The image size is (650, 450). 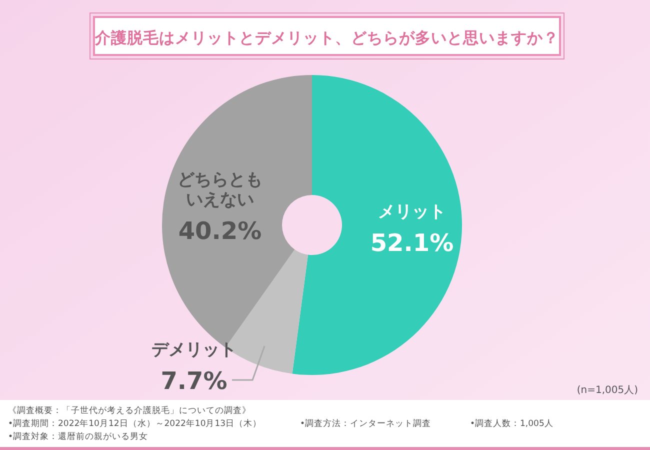 What do you see at coordinates (366, 423) in the screenshot?
I see `text: •調査方法：インターネット調査` at bounding box center [366, 423].